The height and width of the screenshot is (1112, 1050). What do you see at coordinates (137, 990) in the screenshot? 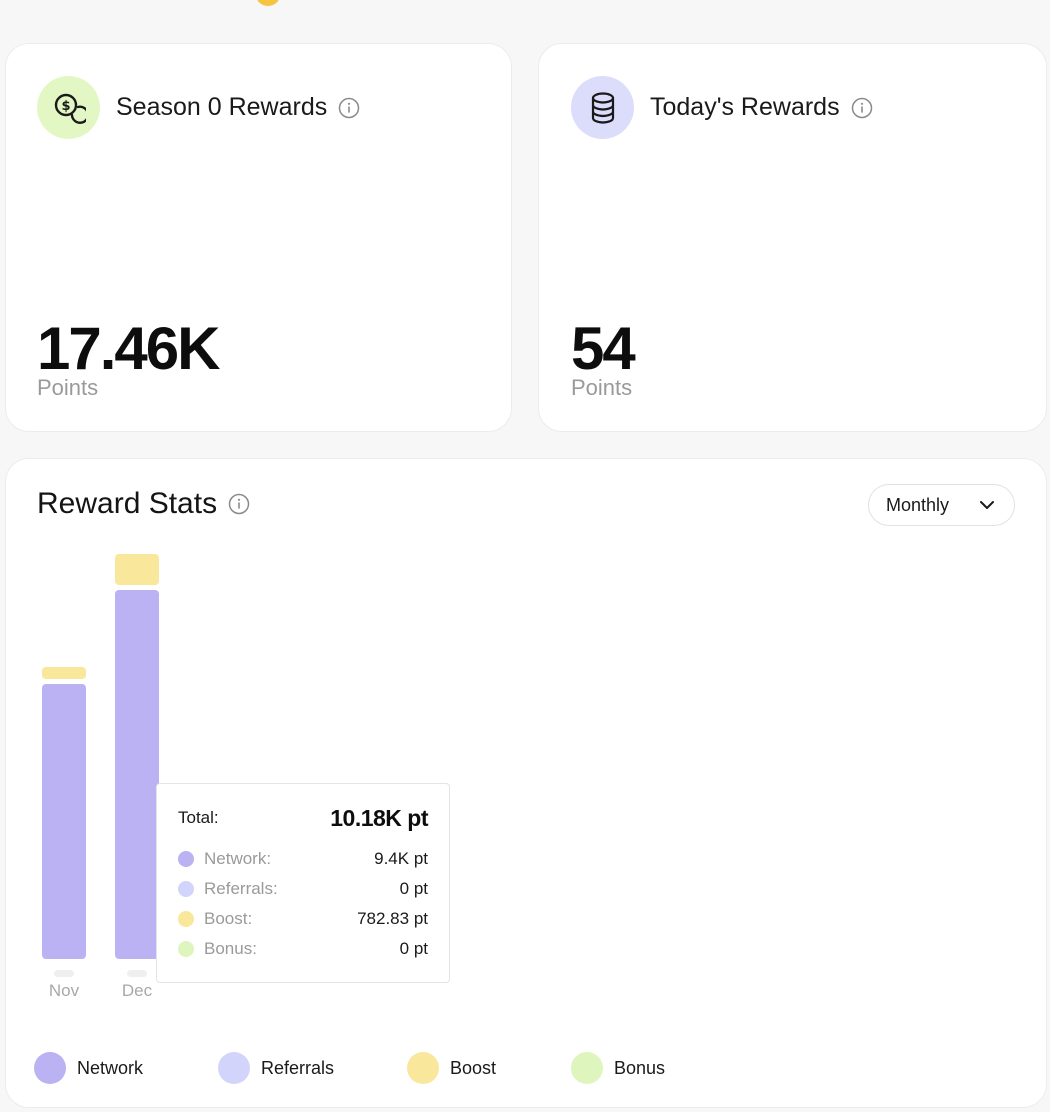
I see `x-tick-label: Dec` at bounding box center [137, 990].